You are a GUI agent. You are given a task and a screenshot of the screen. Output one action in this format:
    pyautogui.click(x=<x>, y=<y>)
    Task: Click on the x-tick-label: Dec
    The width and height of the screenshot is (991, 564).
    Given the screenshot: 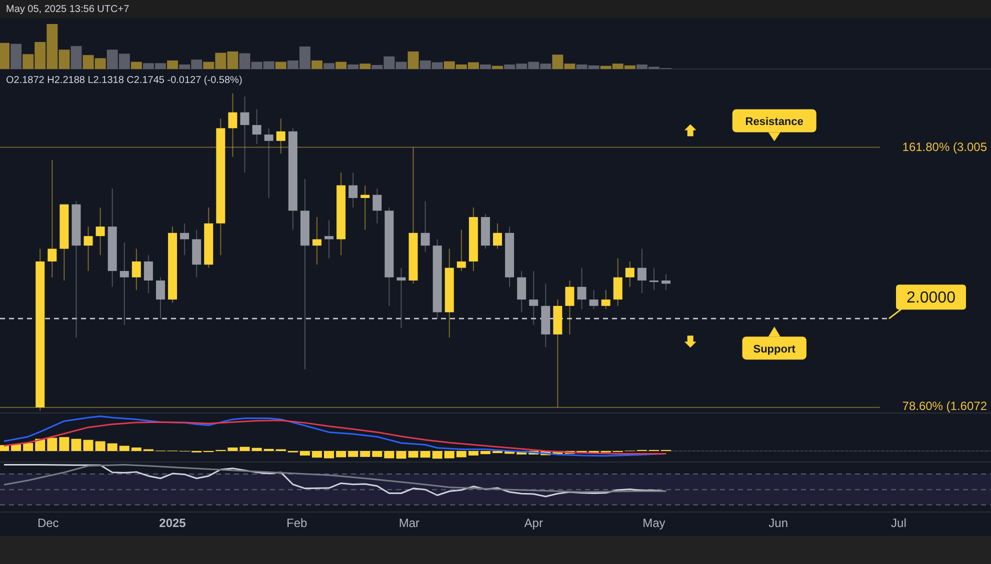 What is the action you would take?
    pyautogui.click(x=48, y=523)
    